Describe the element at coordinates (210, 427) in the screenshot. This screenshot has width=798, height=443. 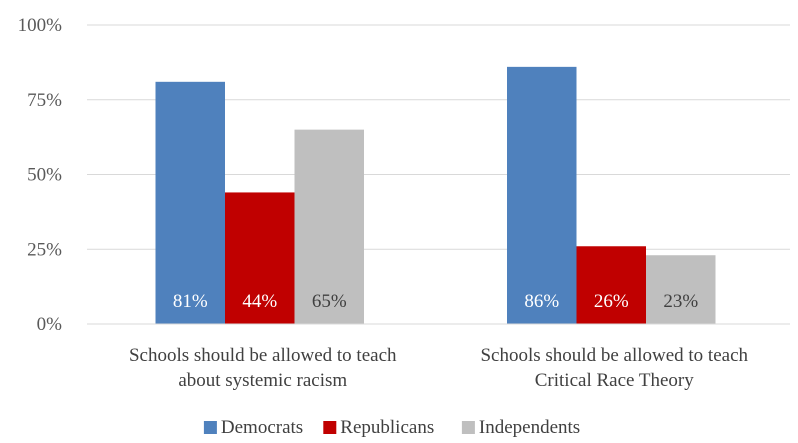
I see `legend-swatch-democrats` at that location.